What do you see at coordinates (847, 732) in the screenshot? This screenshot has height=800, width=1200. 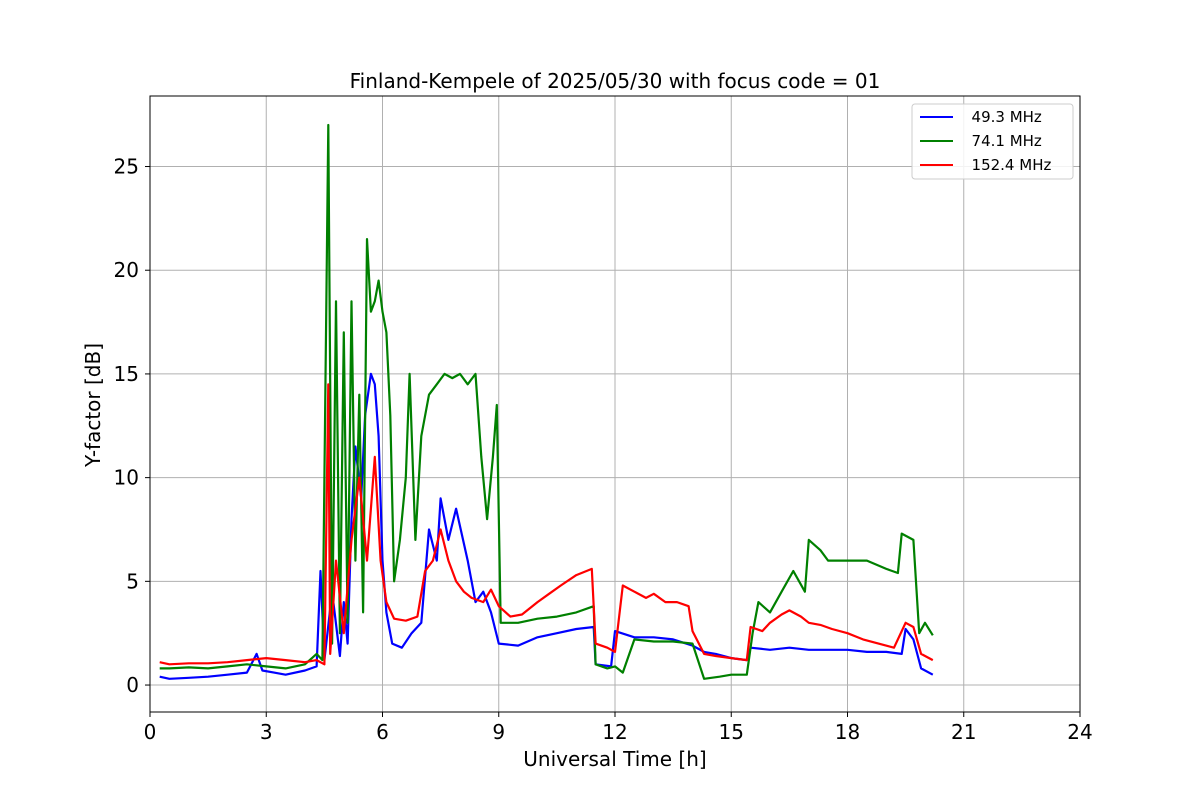 I see `x-tick-label: 18` at bounding box center [847, 732].